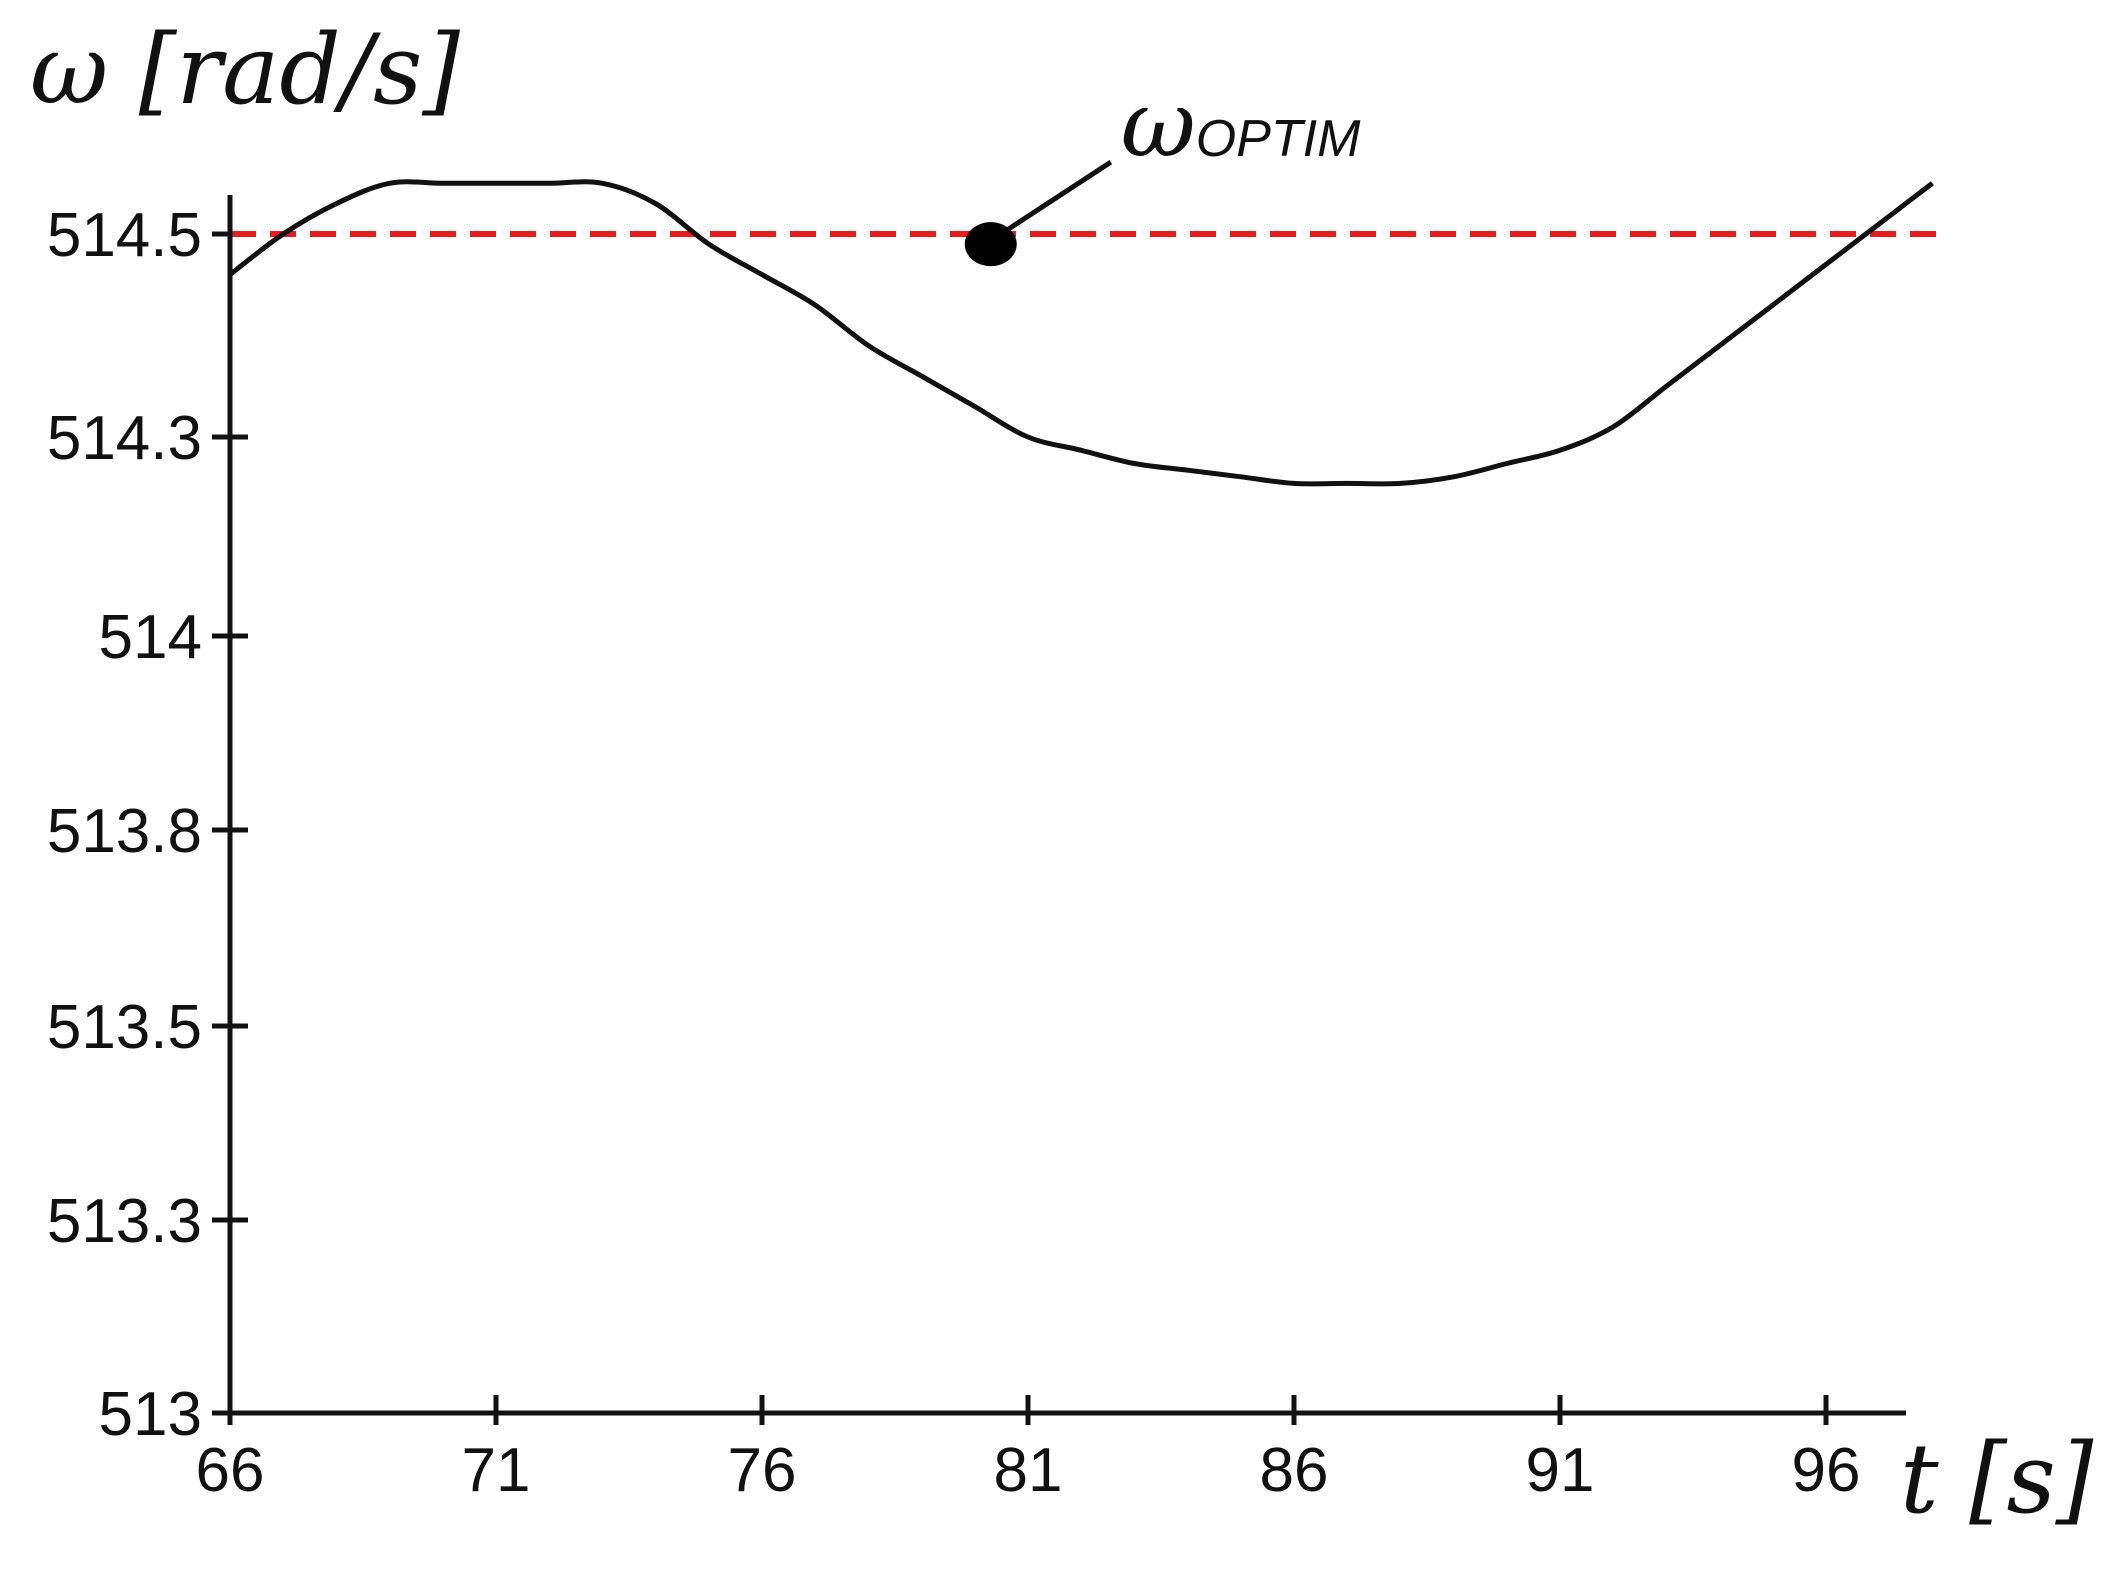  Describe the element at coordinates (762, 1470) in the screenshot. I see `x-tick-label: 76` at that location.